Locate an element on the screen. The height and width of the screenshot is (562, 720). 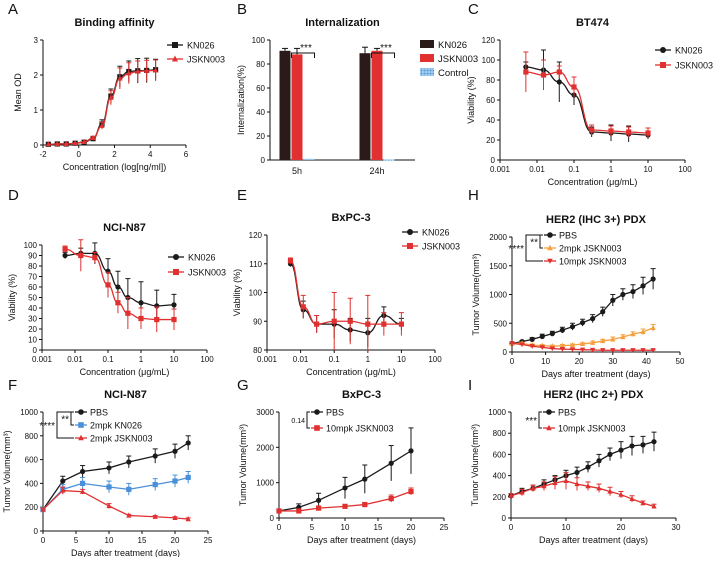
legend-label: PBS is located at coordinates (568, 236).